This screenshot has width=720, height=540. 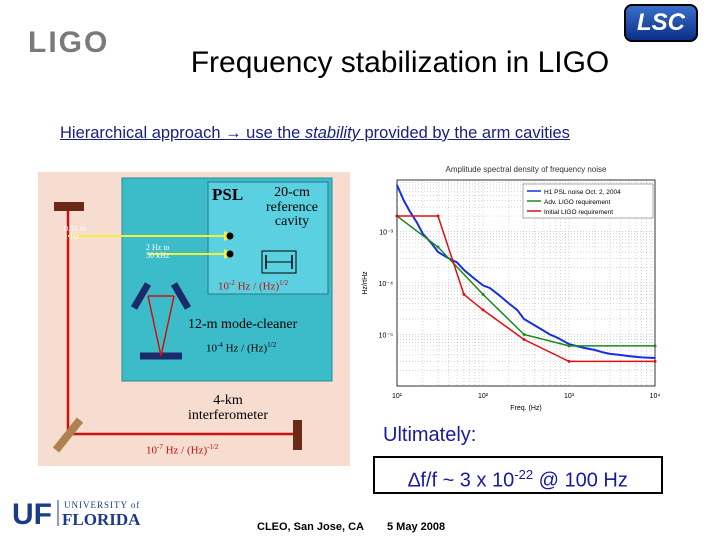 What do you see at coordinates (273, 133) in the screenshot?
I see `subtitle-part2: use the` at bounding box center [273, 133].